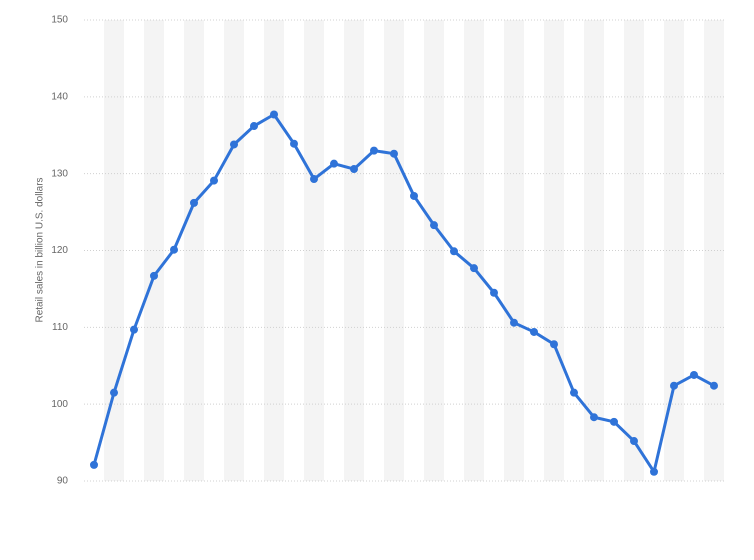 Image resolution: width=754 pixels, height=560 pixels. What do you see at coordinates (59, 173) in the screenshot?
I see `y-tick-label: 130` at bounding box center [59, 173].